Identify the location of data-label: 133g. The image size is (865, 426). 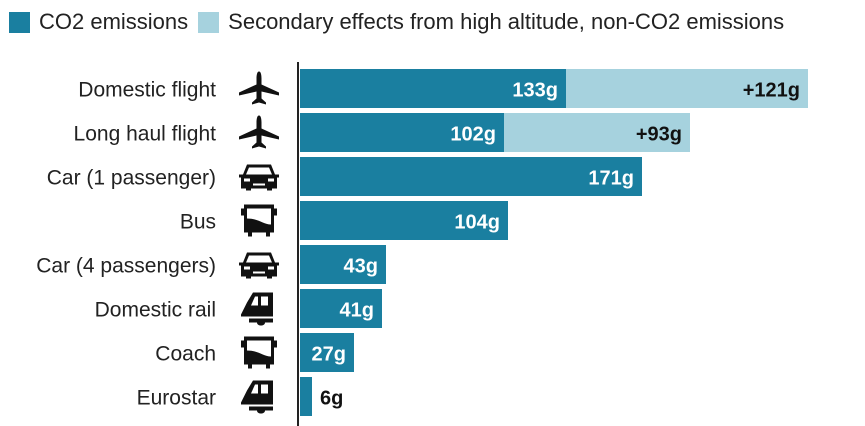
(535, 91).